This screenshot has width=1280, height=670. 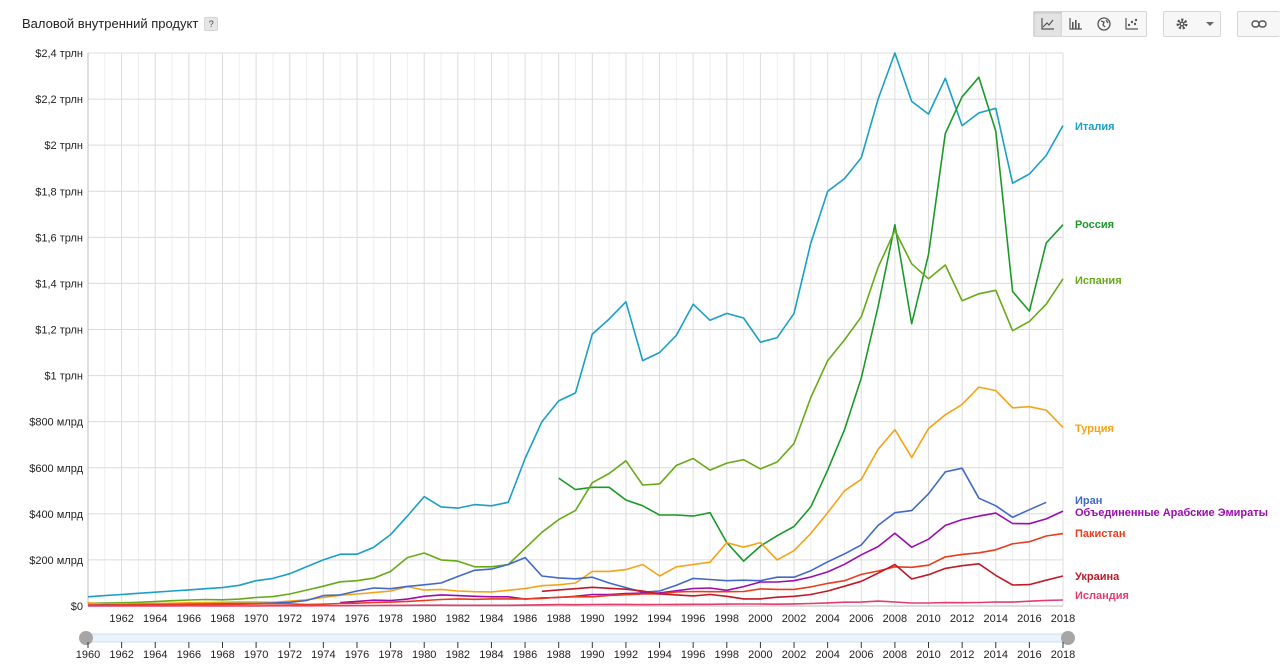 What do you see at coordinates (962, 655) in the screenshot?
I see `slider-tick-label: 2012` at bounding box center [962, 655].